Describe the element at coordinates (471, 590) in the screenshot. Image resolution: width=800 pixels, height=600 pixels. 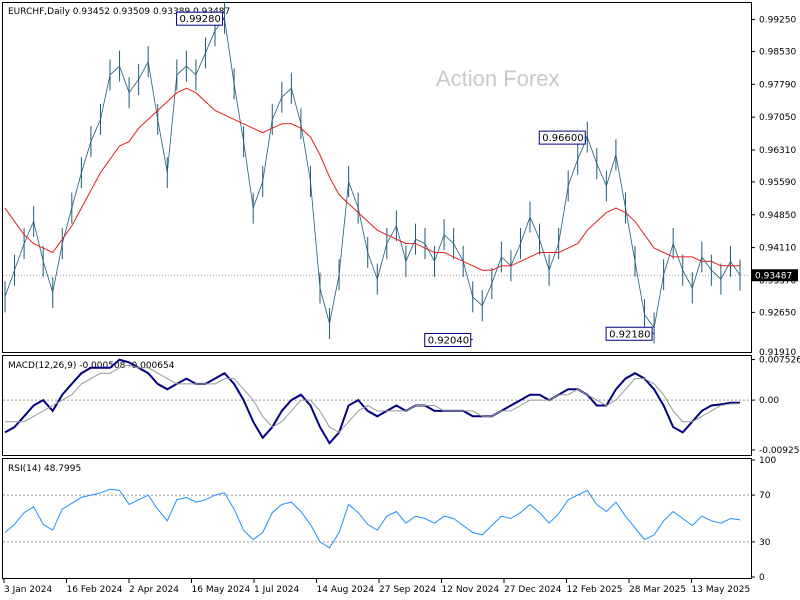
I see `x-tick-label: 12 Nov 2024` at that location.